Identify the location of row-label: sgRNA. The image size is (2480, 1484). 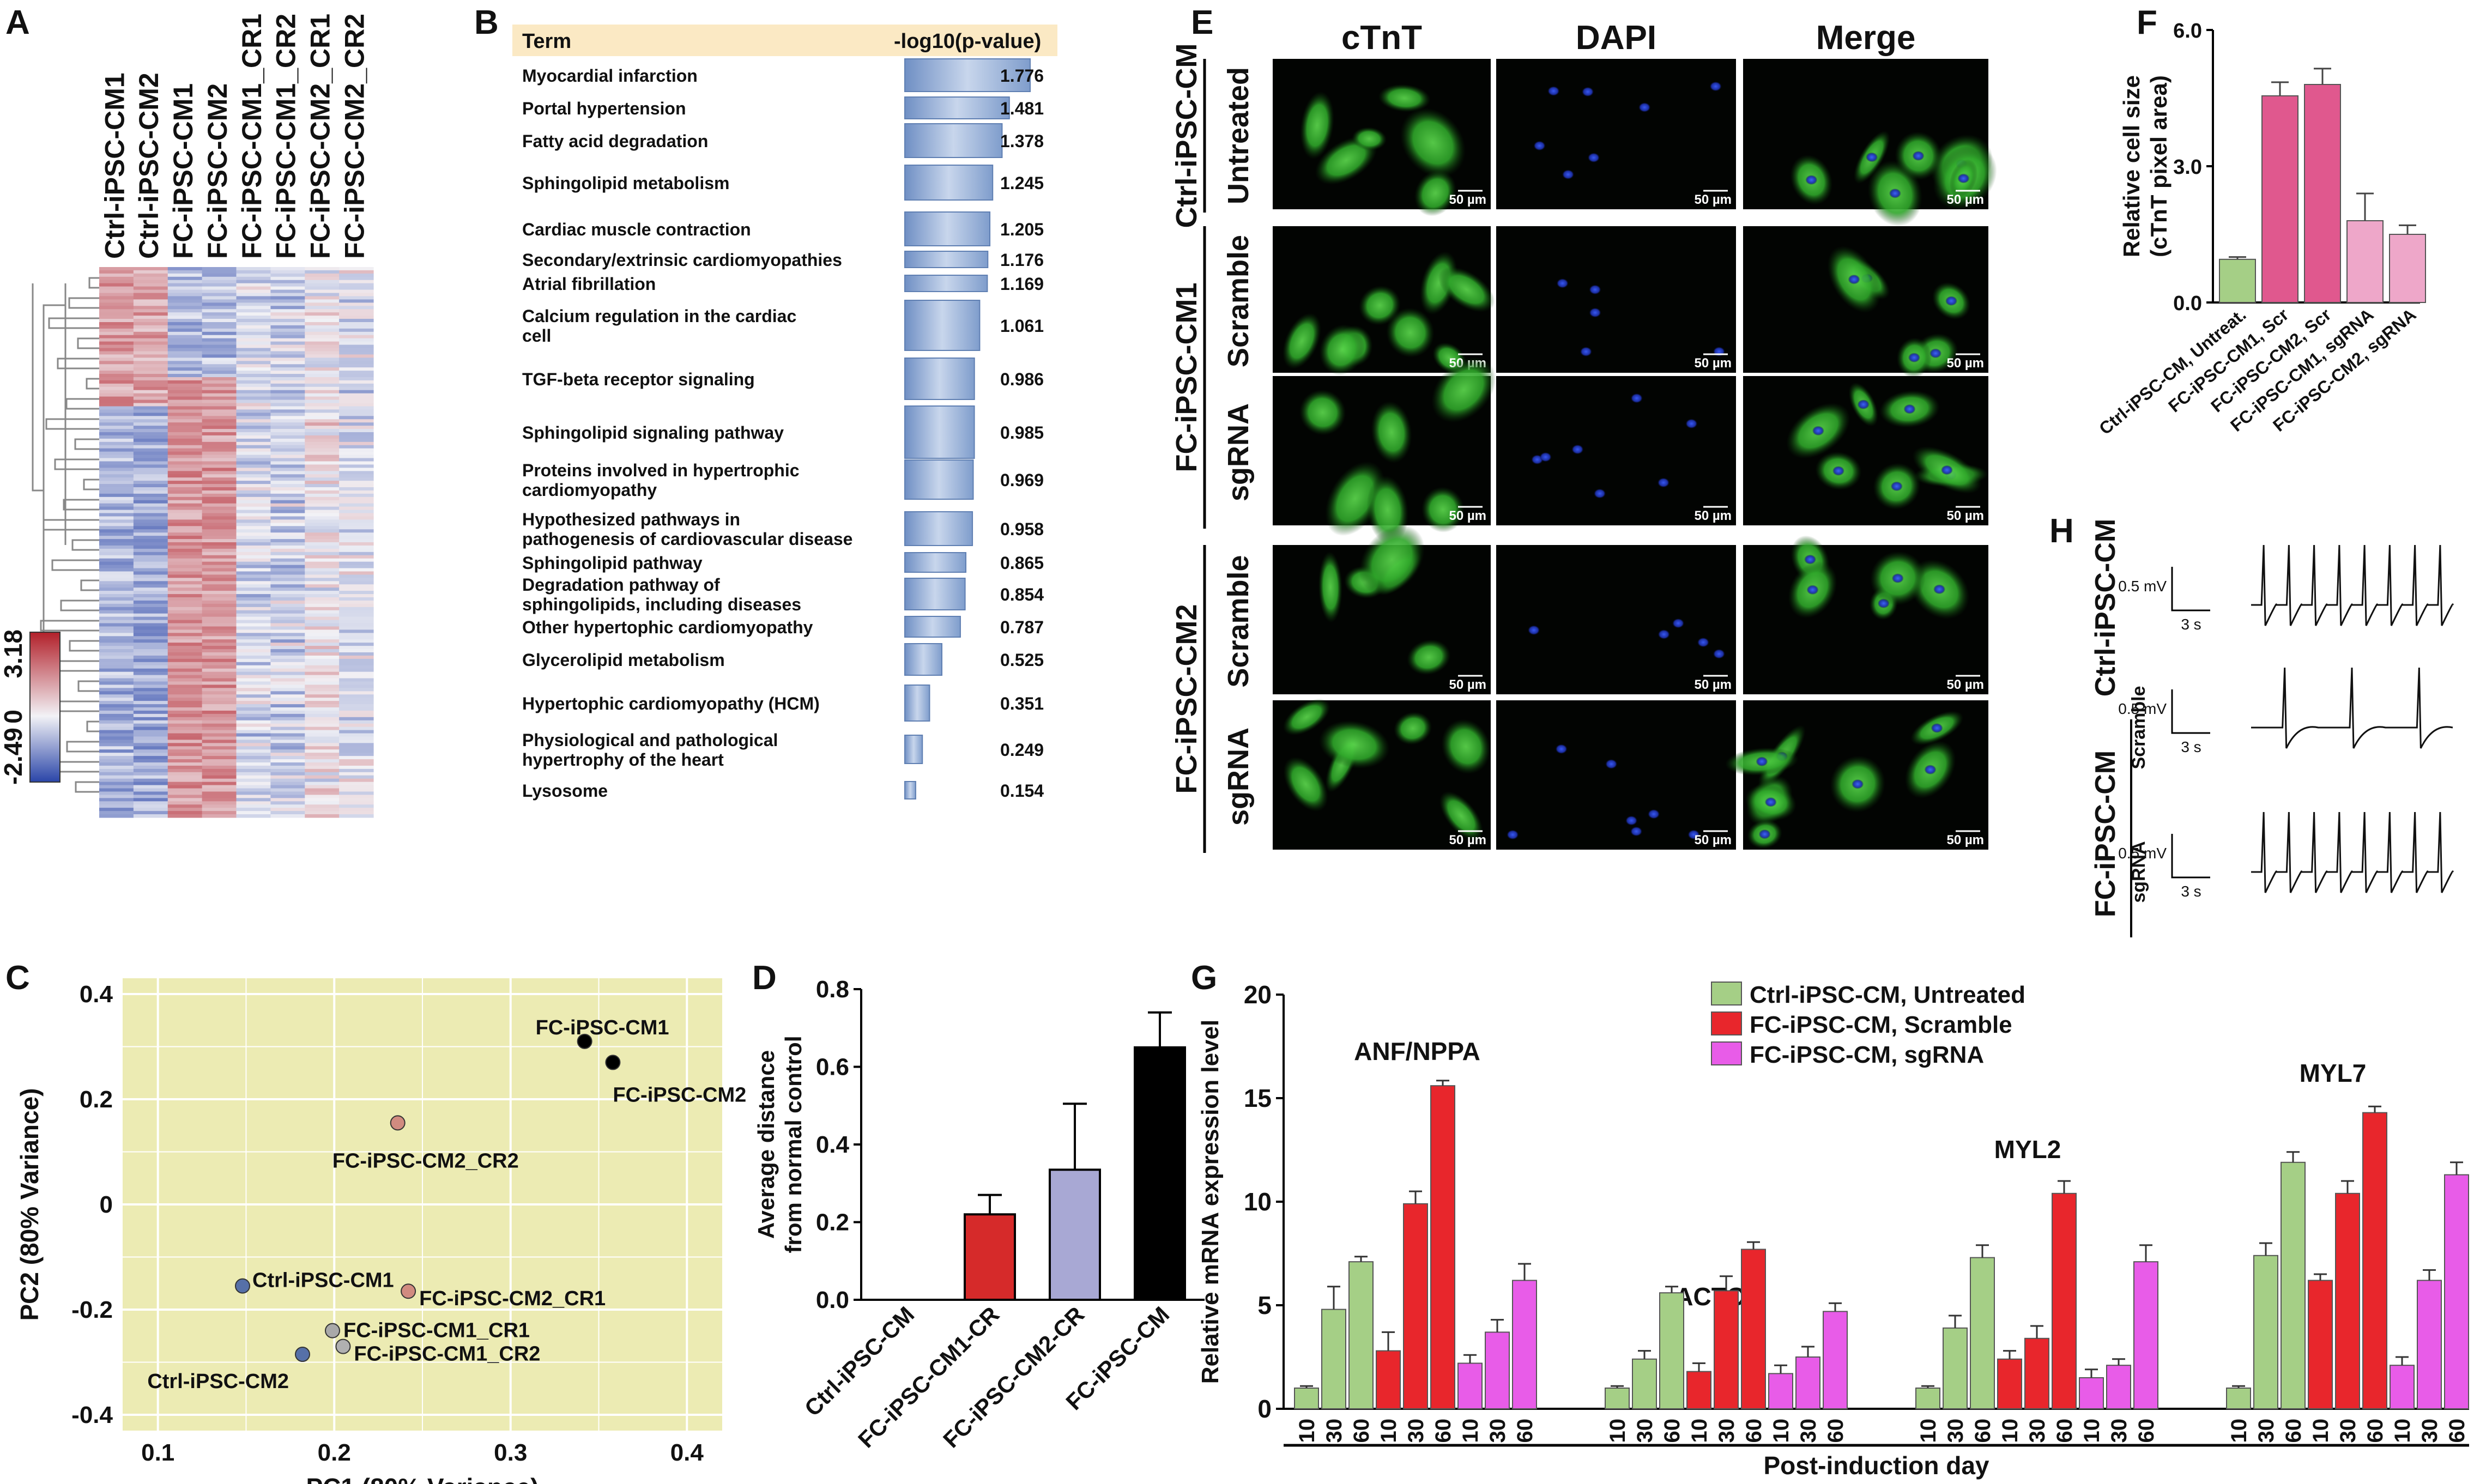
(1238, 777).